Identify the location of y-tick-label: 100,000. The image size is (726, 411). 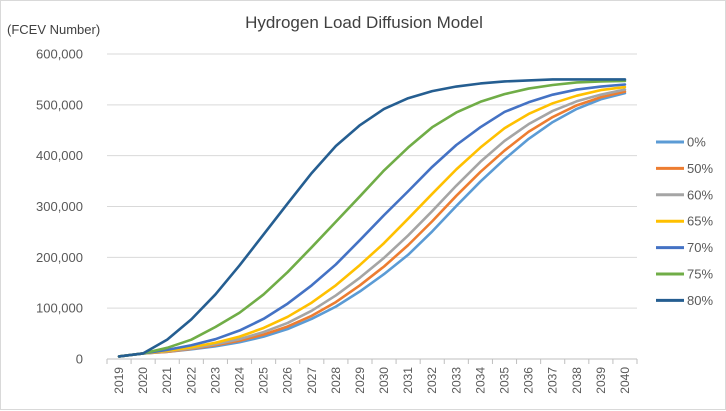
(59, 308).